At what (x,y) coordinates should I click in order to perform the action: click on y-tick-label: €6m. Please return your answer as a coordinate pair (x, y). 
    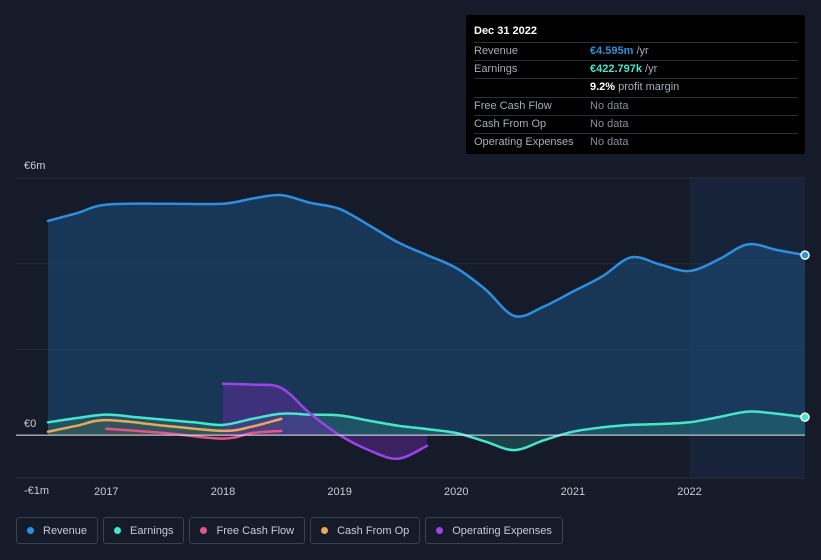
    Looking at the image, I should click on (34, 166).